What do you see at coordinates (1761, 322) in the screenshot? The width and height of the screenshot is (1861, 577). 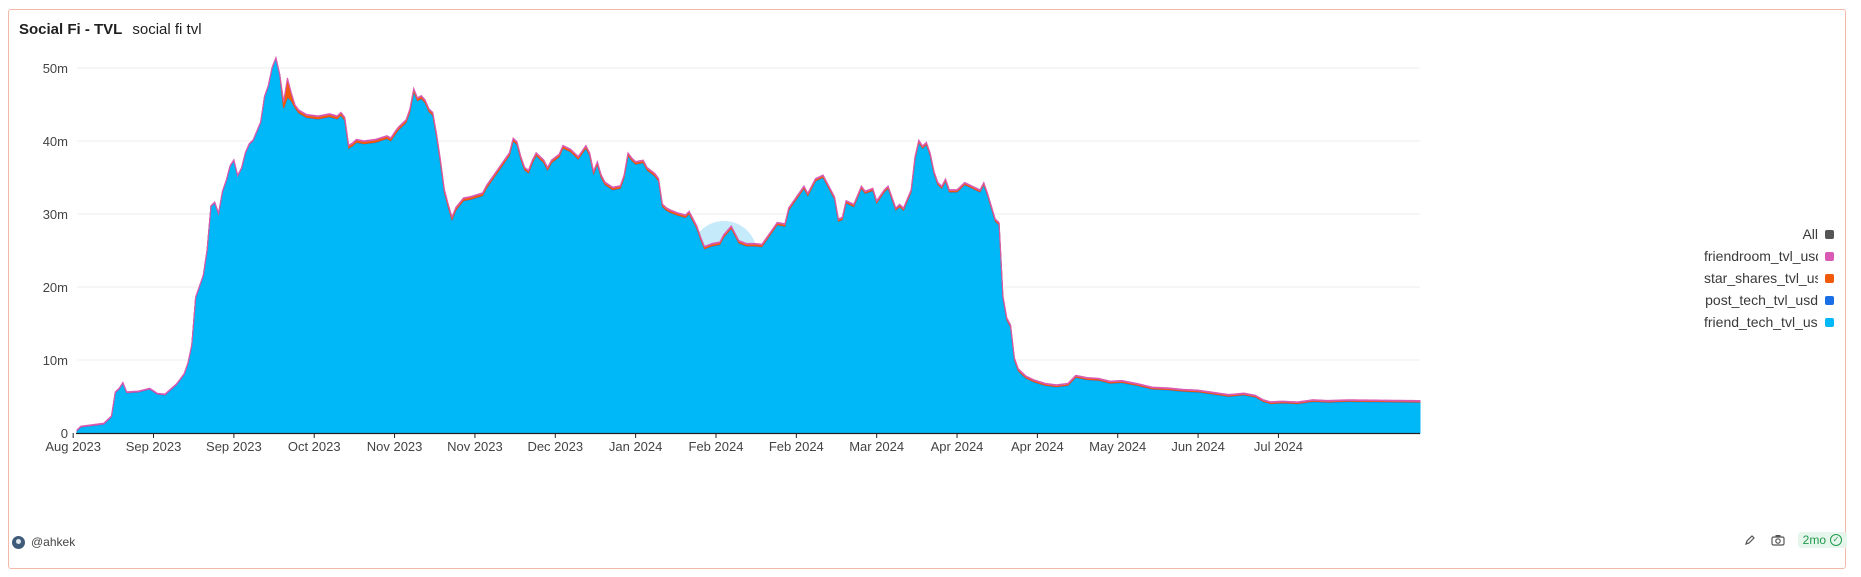 I see `legend-label: friend_tech_tvl_usd` at bounding box center [1761, 322].